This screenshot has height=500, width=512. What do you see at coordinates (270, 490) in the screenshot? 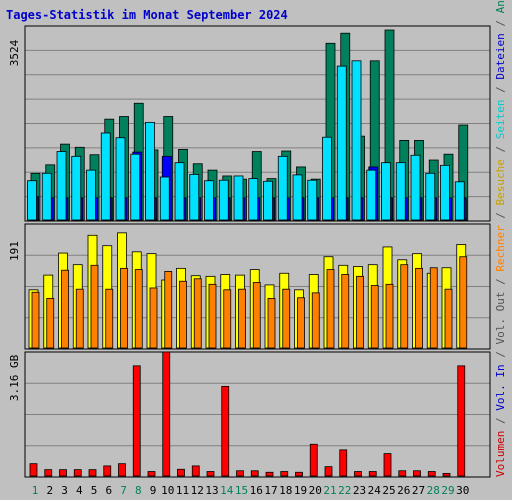
I see `x-tick-label: 17` at bounding box center [270, 490].